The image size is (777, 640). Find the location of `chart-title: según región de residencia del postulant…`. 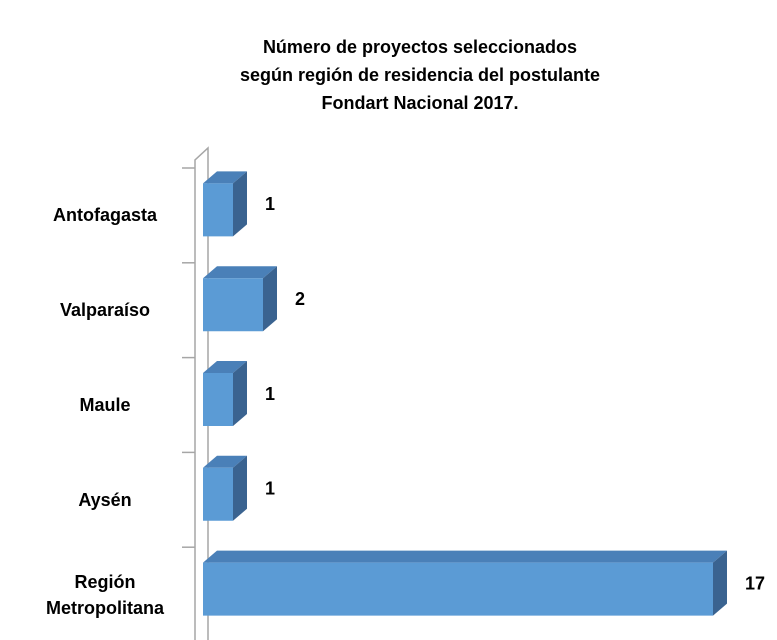

chart-title: según región de residencia del postulant… is located at coordinates (420, 75).